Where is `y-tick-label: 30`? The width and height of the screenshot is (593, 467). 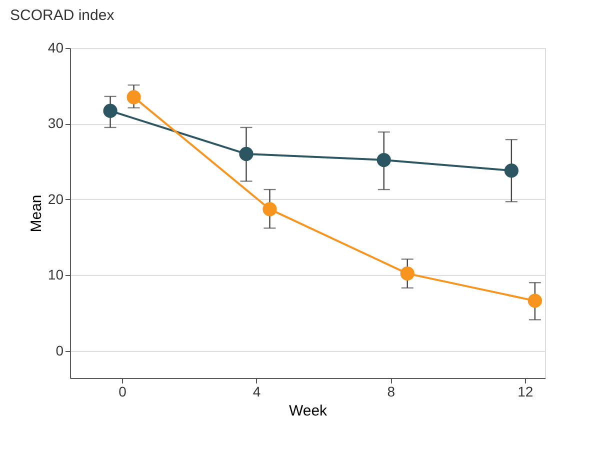
y-tick-label: 30 is located at coordinates (56, 123).